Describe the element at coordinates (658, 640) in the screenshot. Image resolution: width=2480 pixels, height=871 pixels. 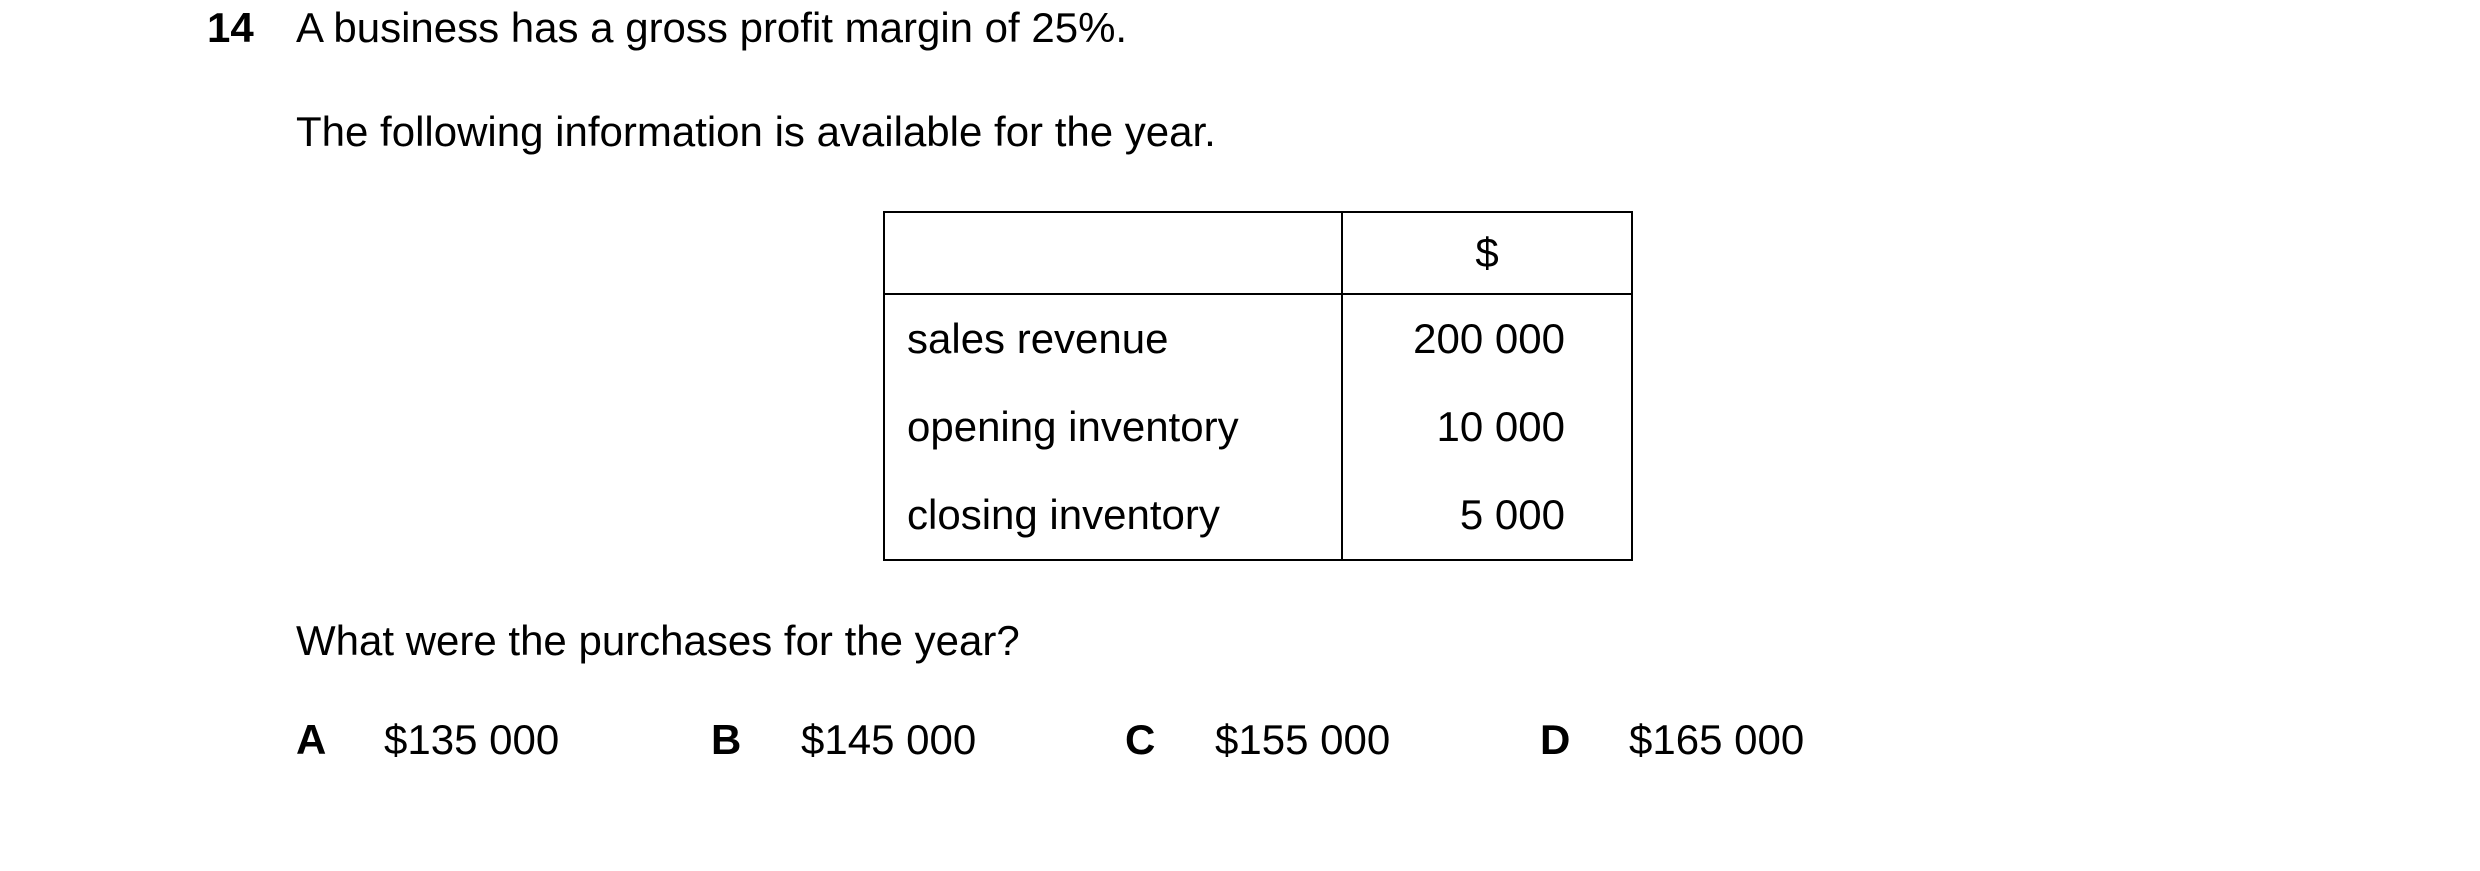
I see `question-prompt: What were the purchases for the year?` at that location.